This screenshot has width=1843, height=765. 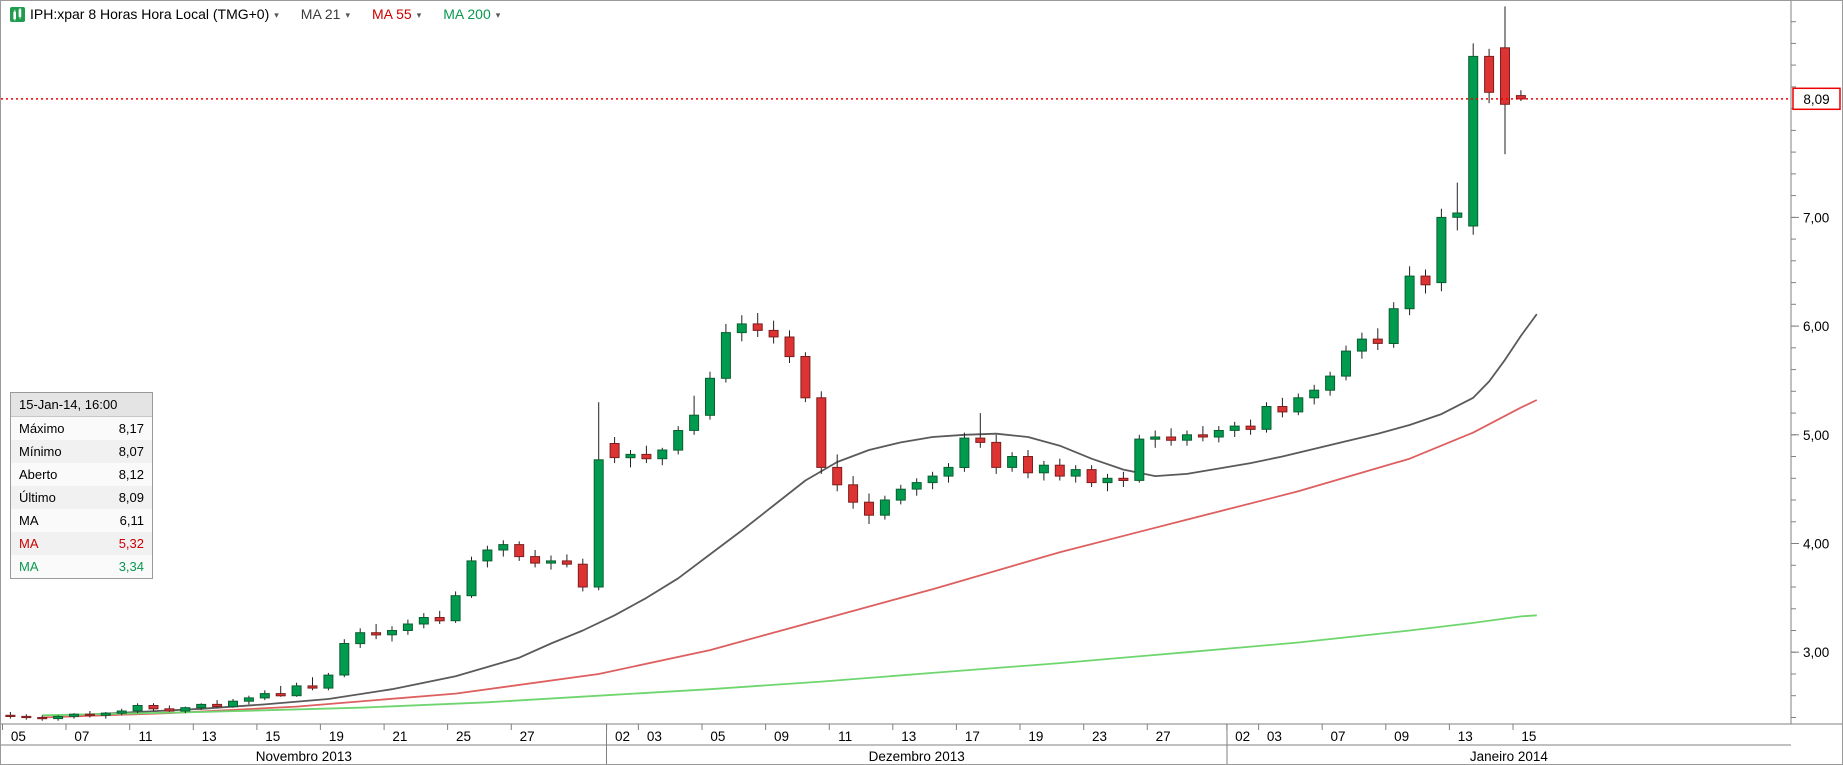 What do you see at coordinates (396, 14) in the screenshot?
I see `ma-55-indicator: MA 55 ▾` at bounding box center [396, 14].